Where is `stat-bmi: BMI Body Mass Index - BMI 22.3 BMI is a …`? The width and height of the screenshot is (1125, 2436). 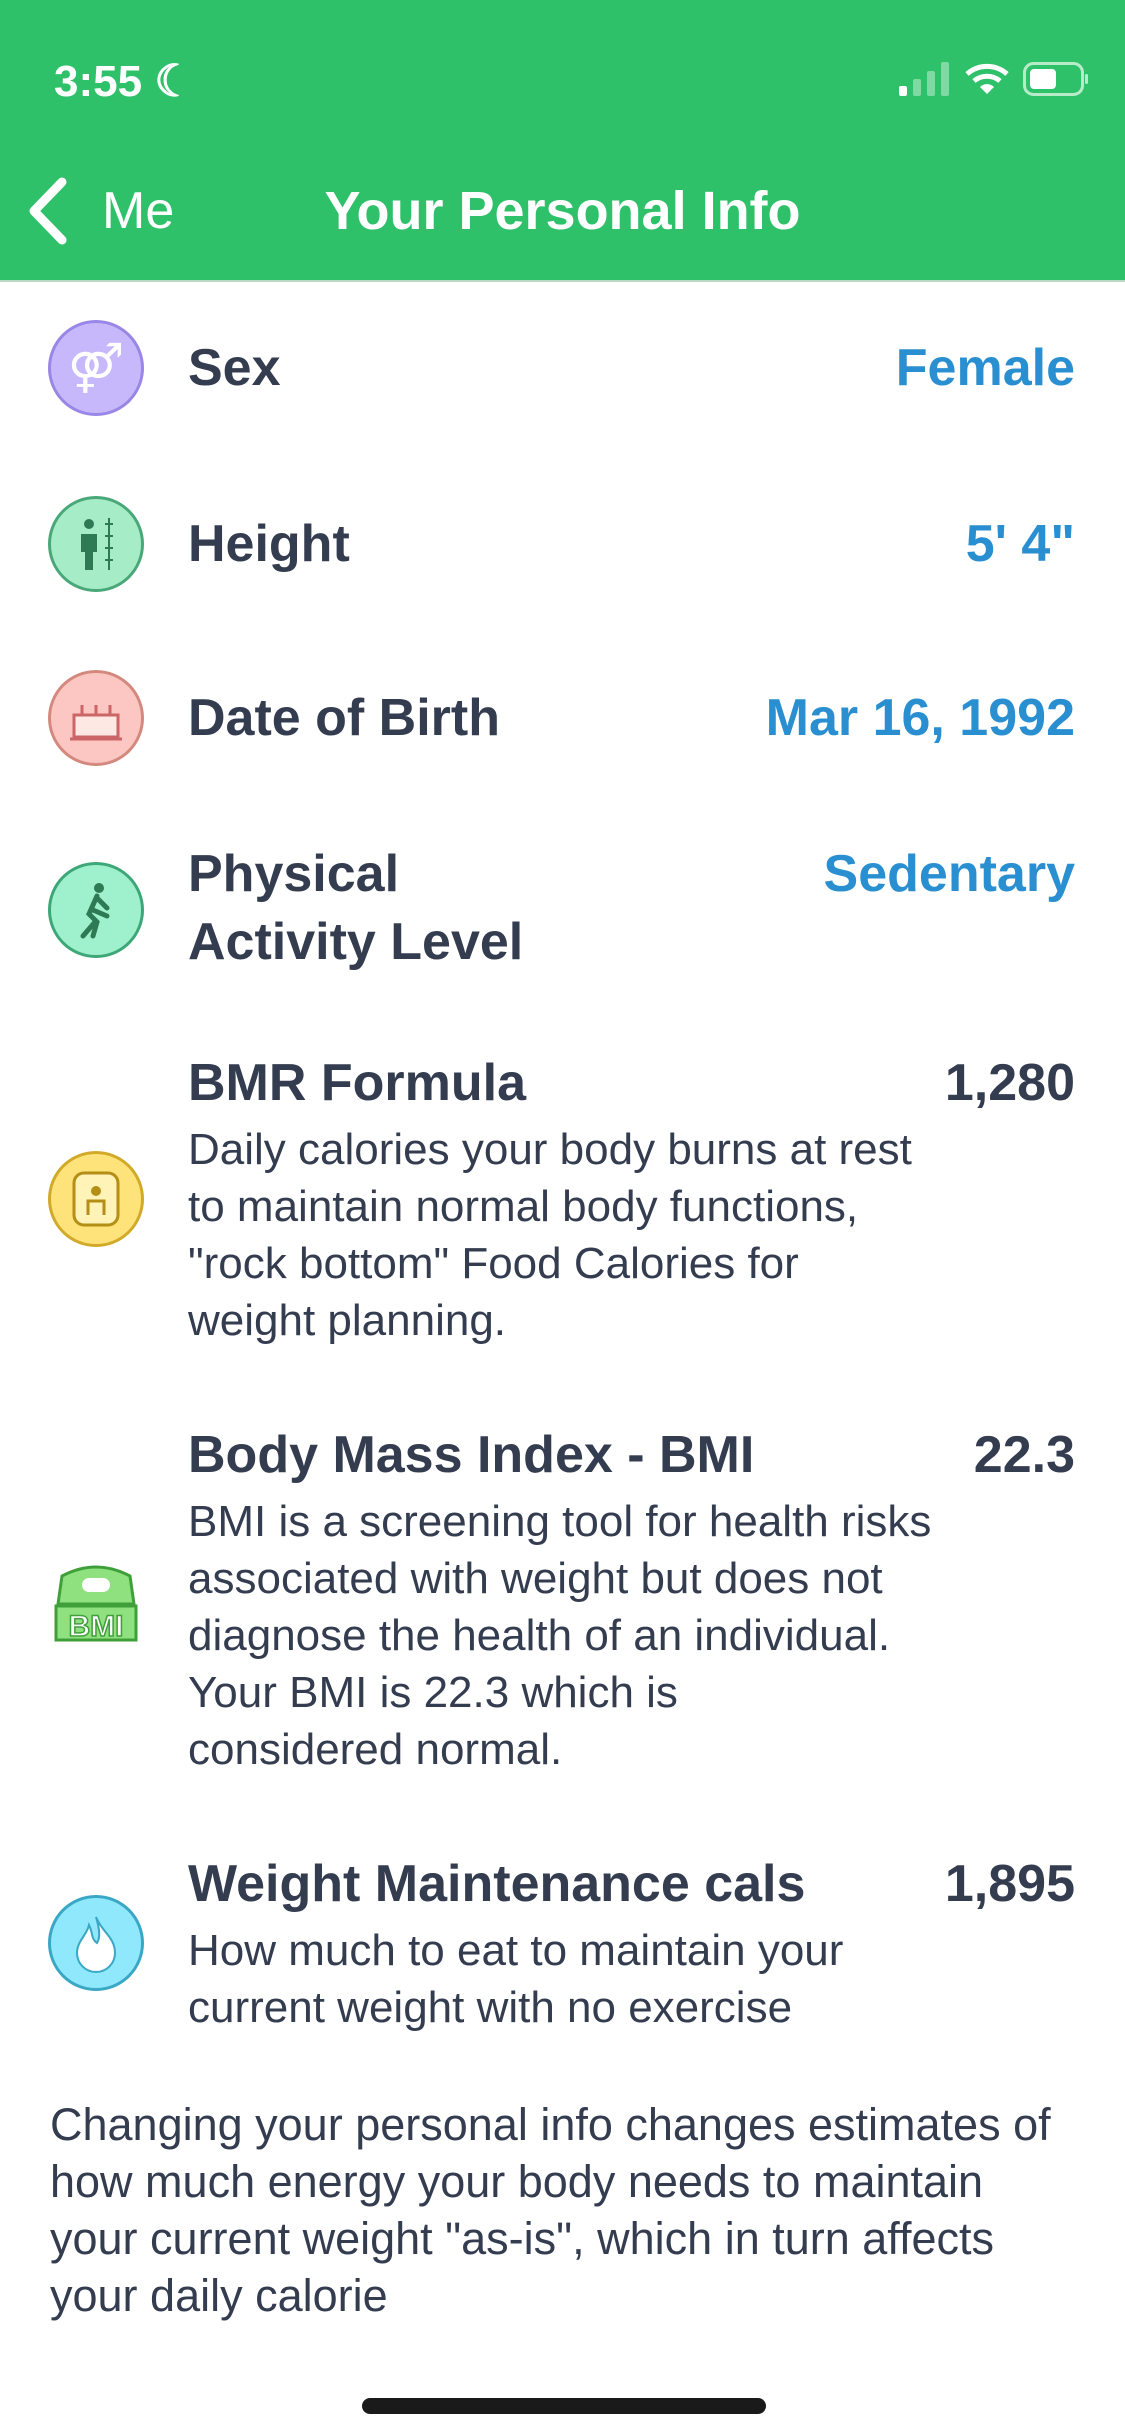
stat-bmi: BMI Body Mass Index - BMI 22.3 BMI is a … is located at coordinates (562, 1599).